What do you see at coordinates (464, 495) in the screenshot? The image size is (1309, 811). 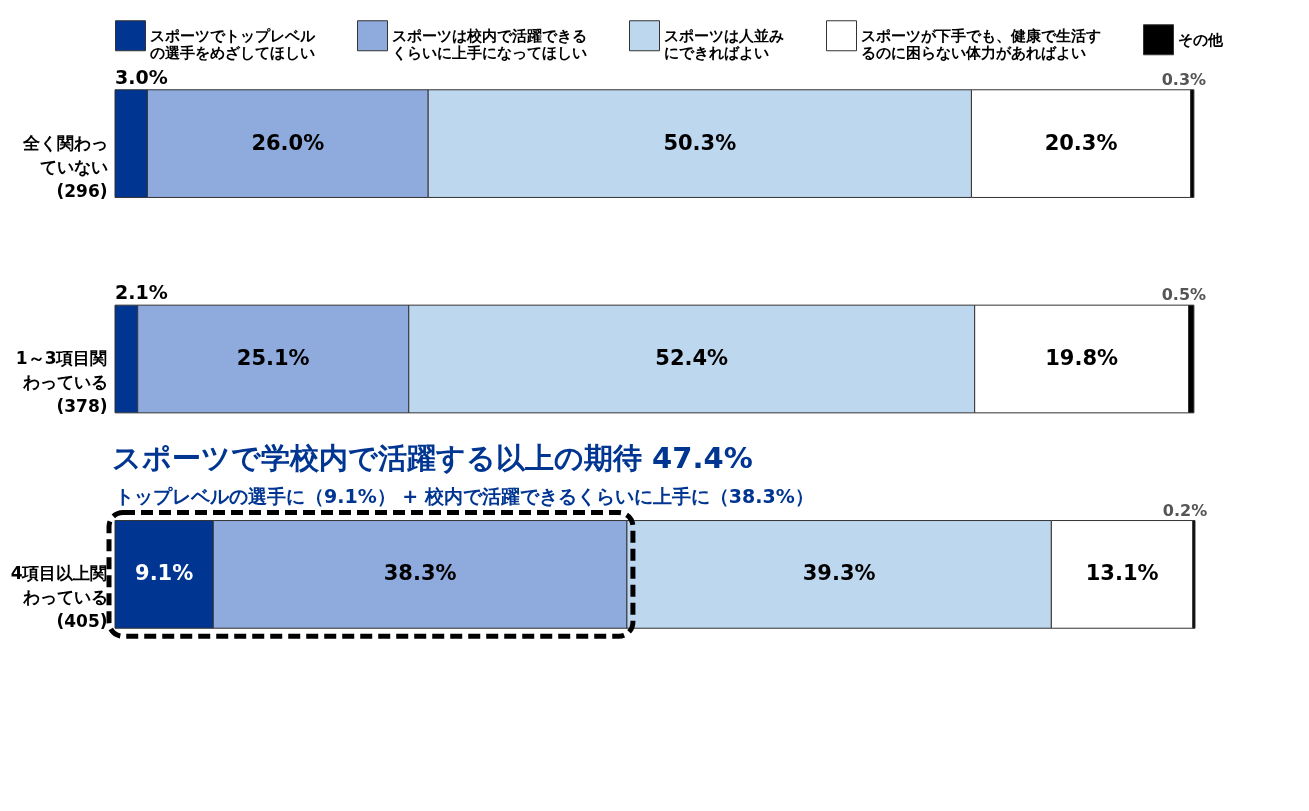 I see `annotation: トップレベルの選手に（9.1%） + 校内で活躍できるくらいに上手に（38.3%）` at bounding box center [464, 495].